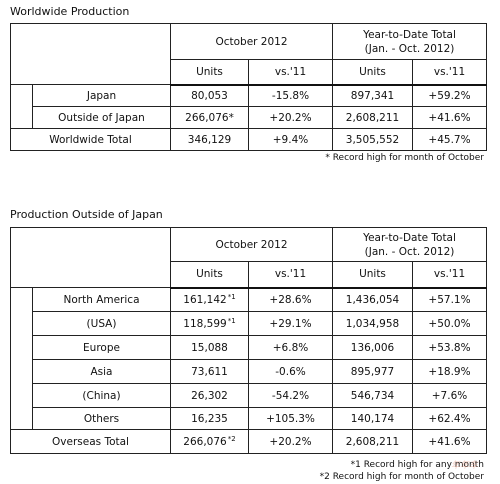  I want to click on cell-units: 118,599*1, so click(209, 323).